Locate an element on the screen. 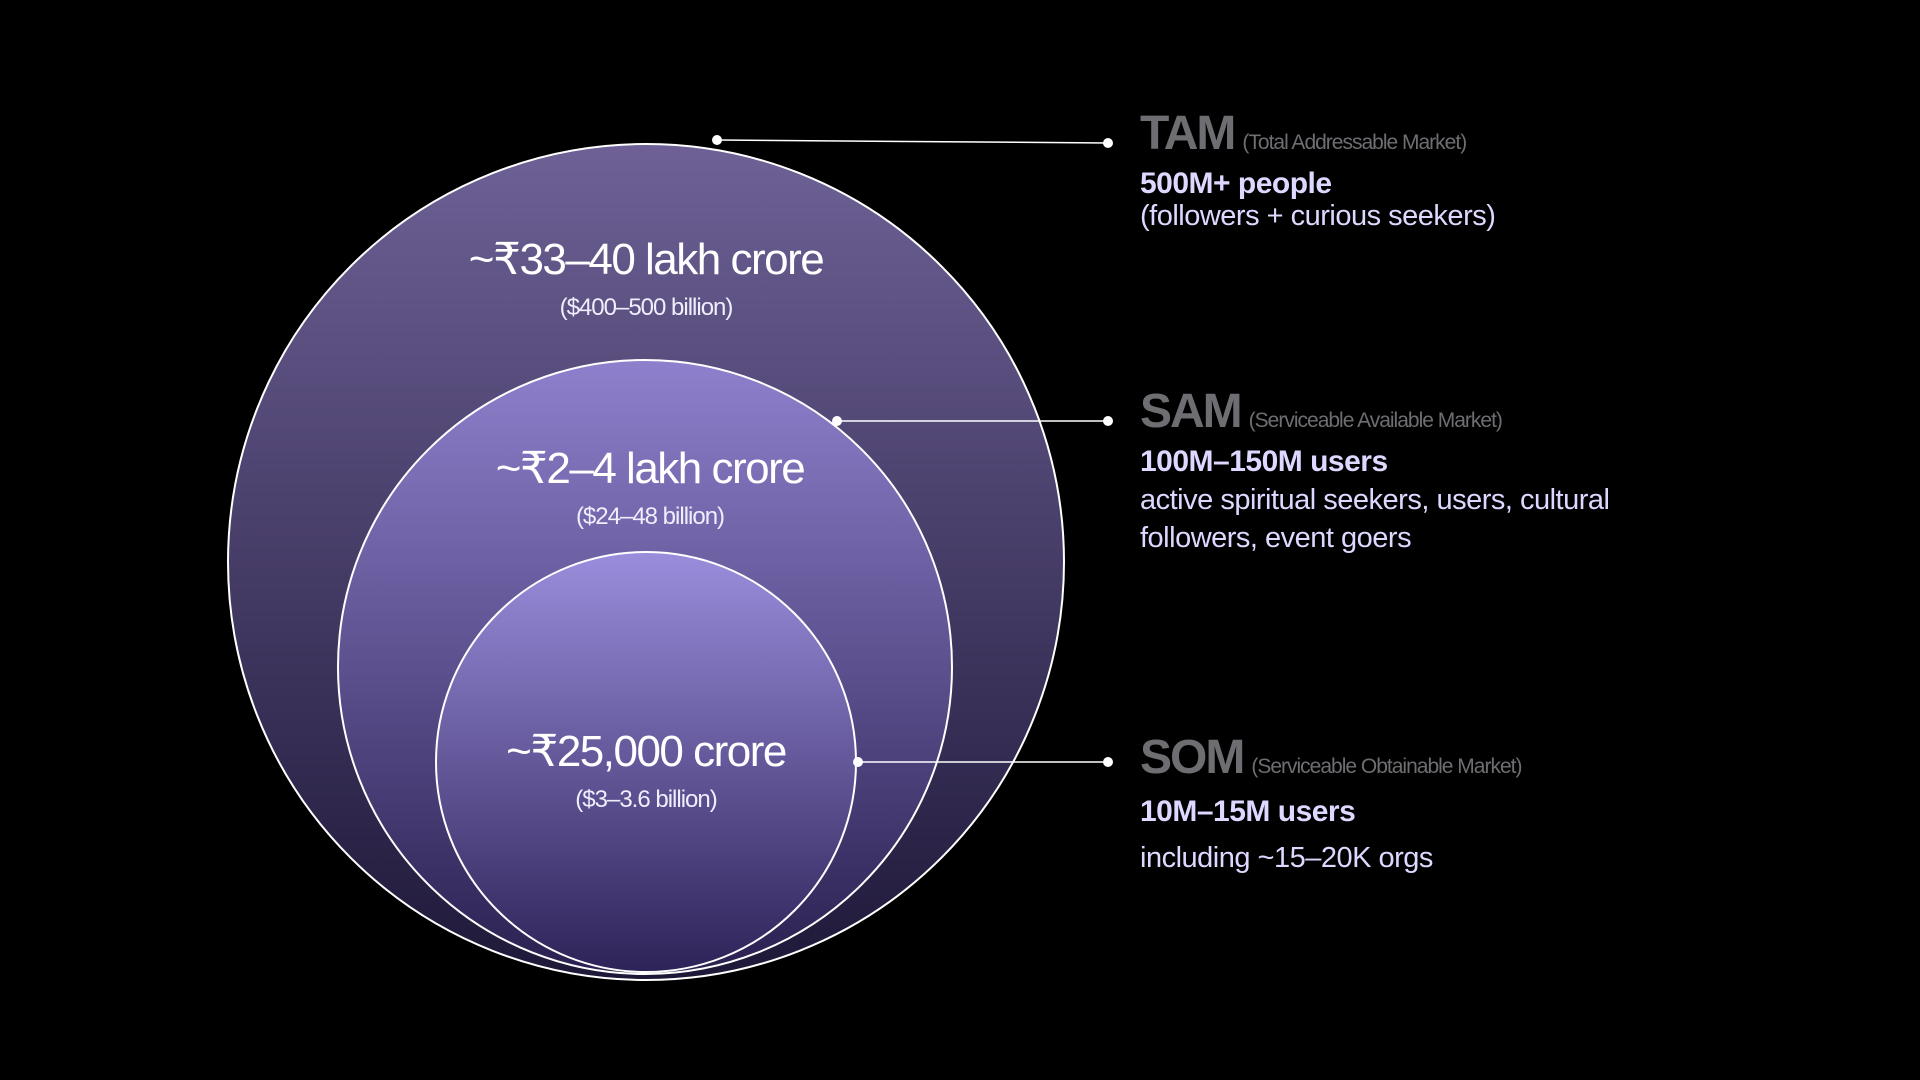 The image size is (1920, 1080). sam-abbr: SAM is located at coordinates (1191, 411).